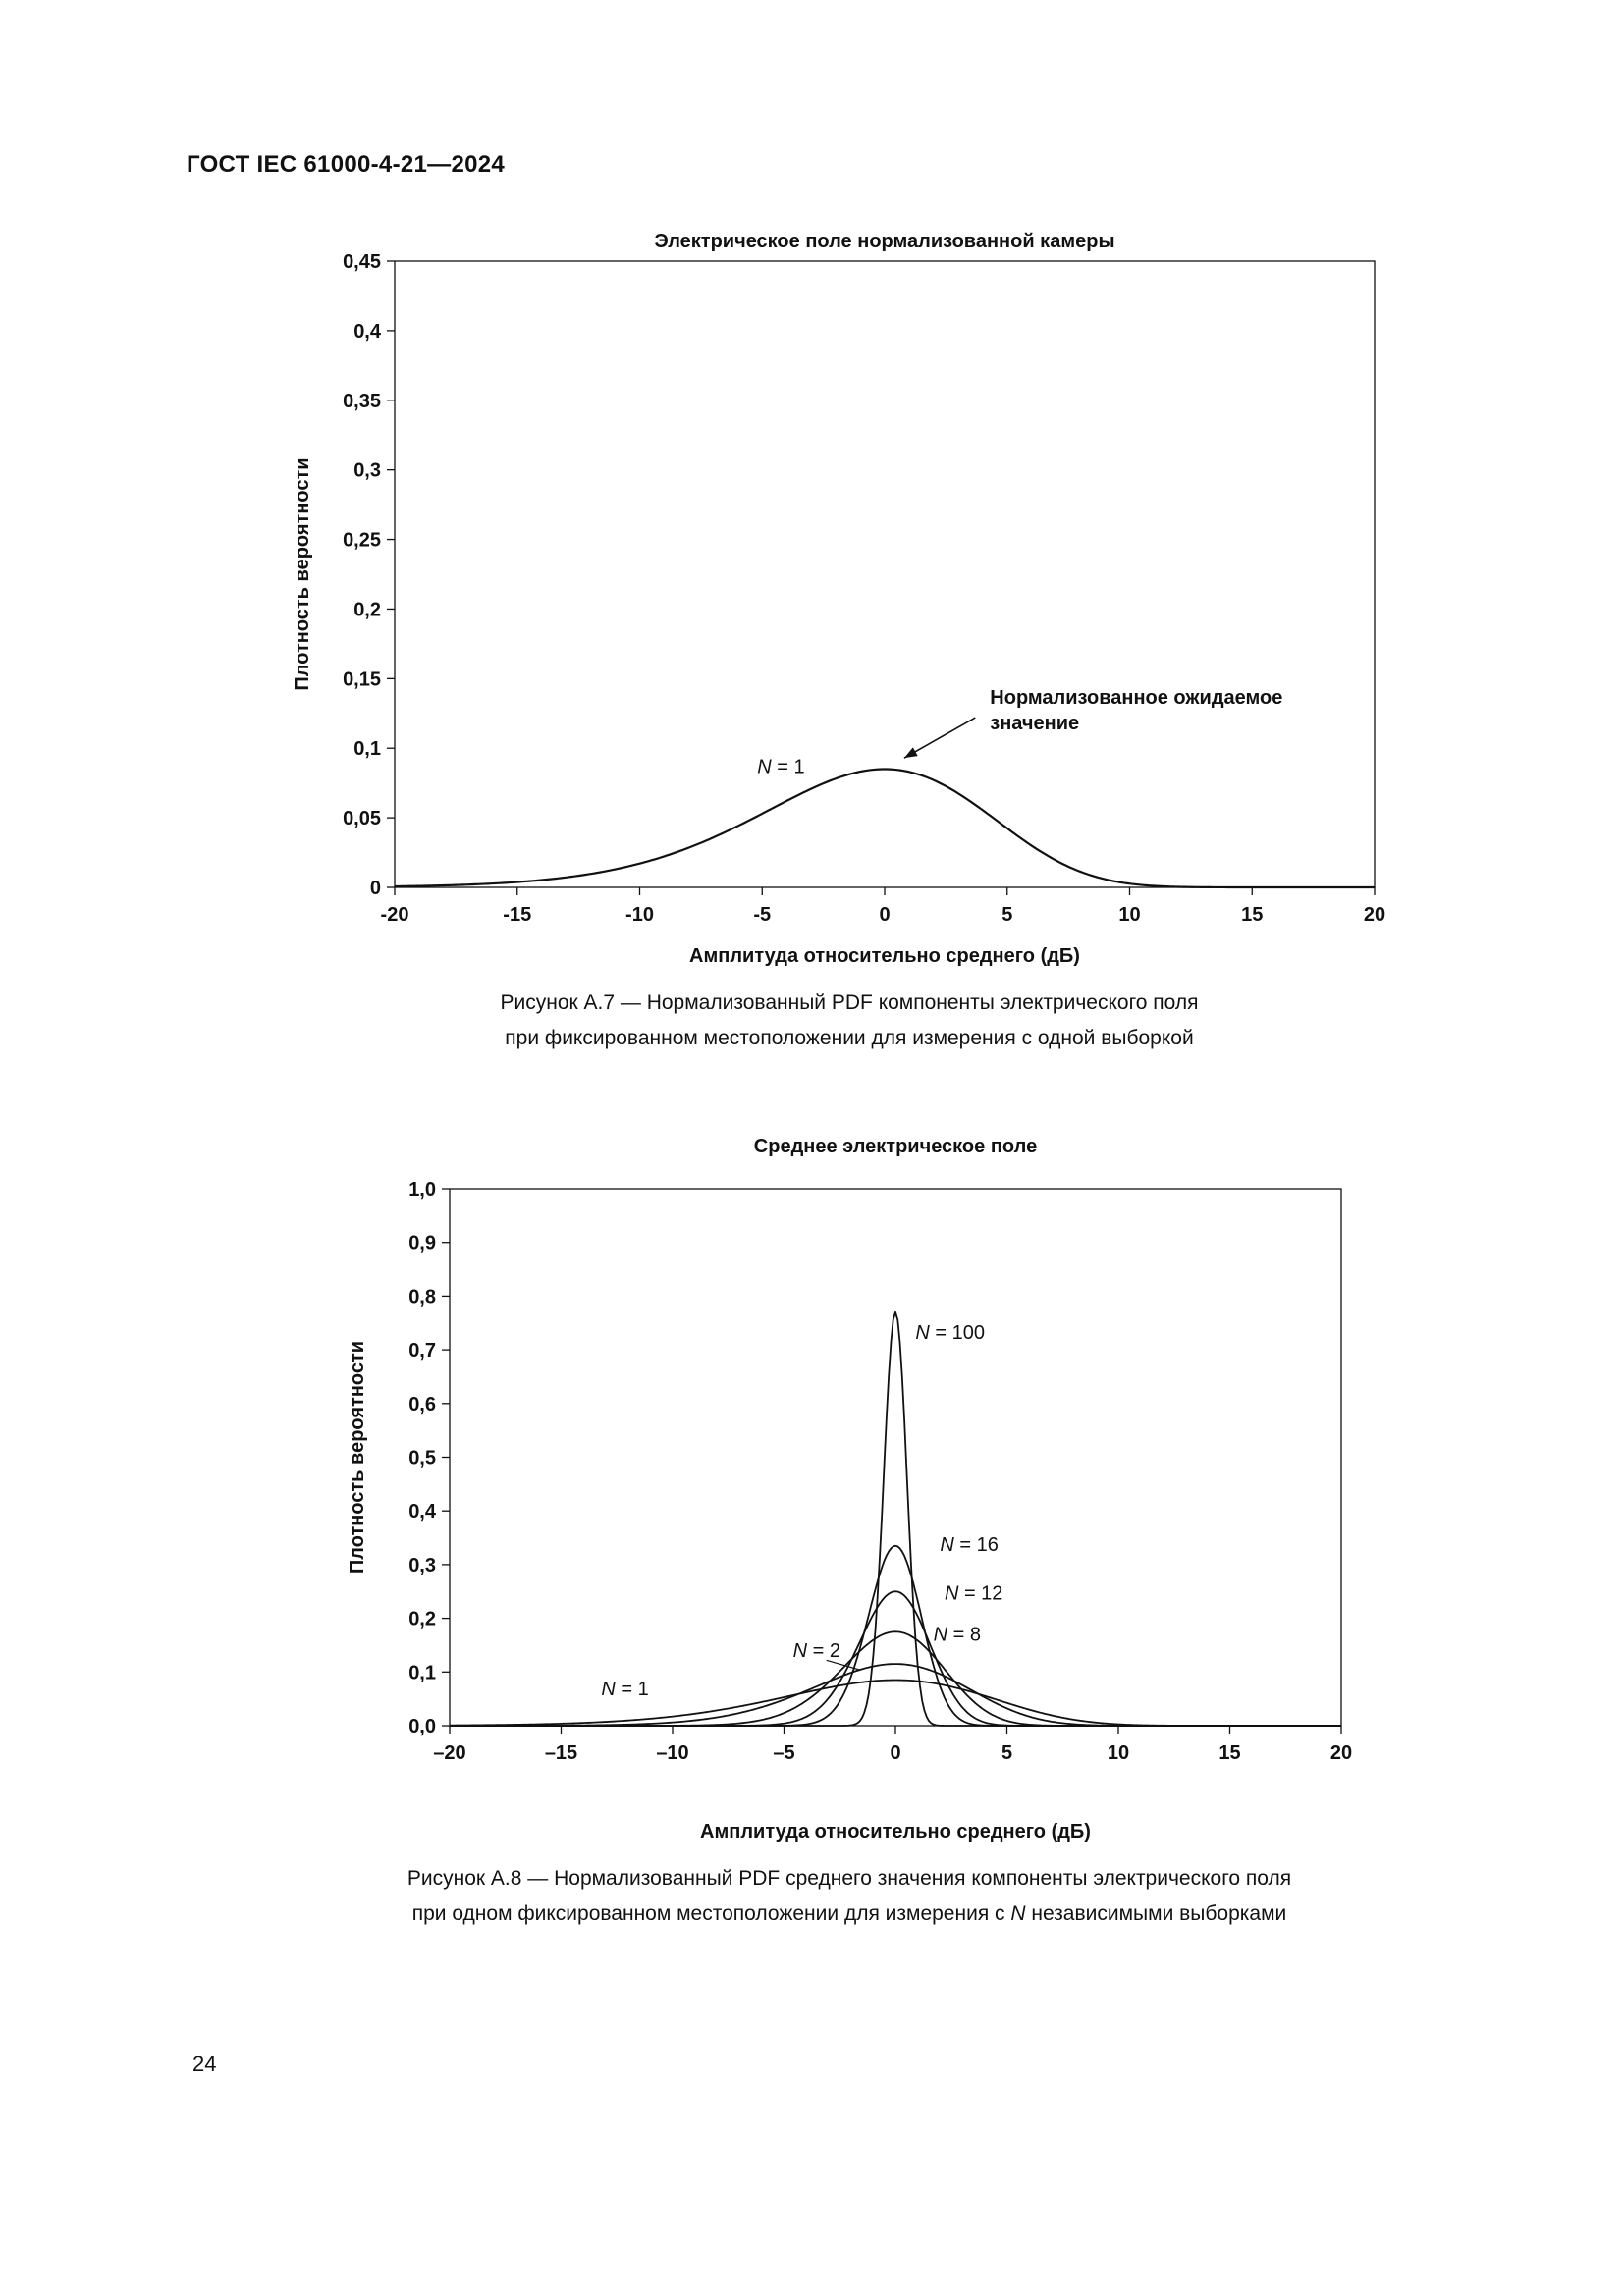 This screenshot has height=2296, width=1624. What do you see at coordinates (449, 1753) in the screenshot?
I see `svg-text: –20` at bounding box center [449, 1753].